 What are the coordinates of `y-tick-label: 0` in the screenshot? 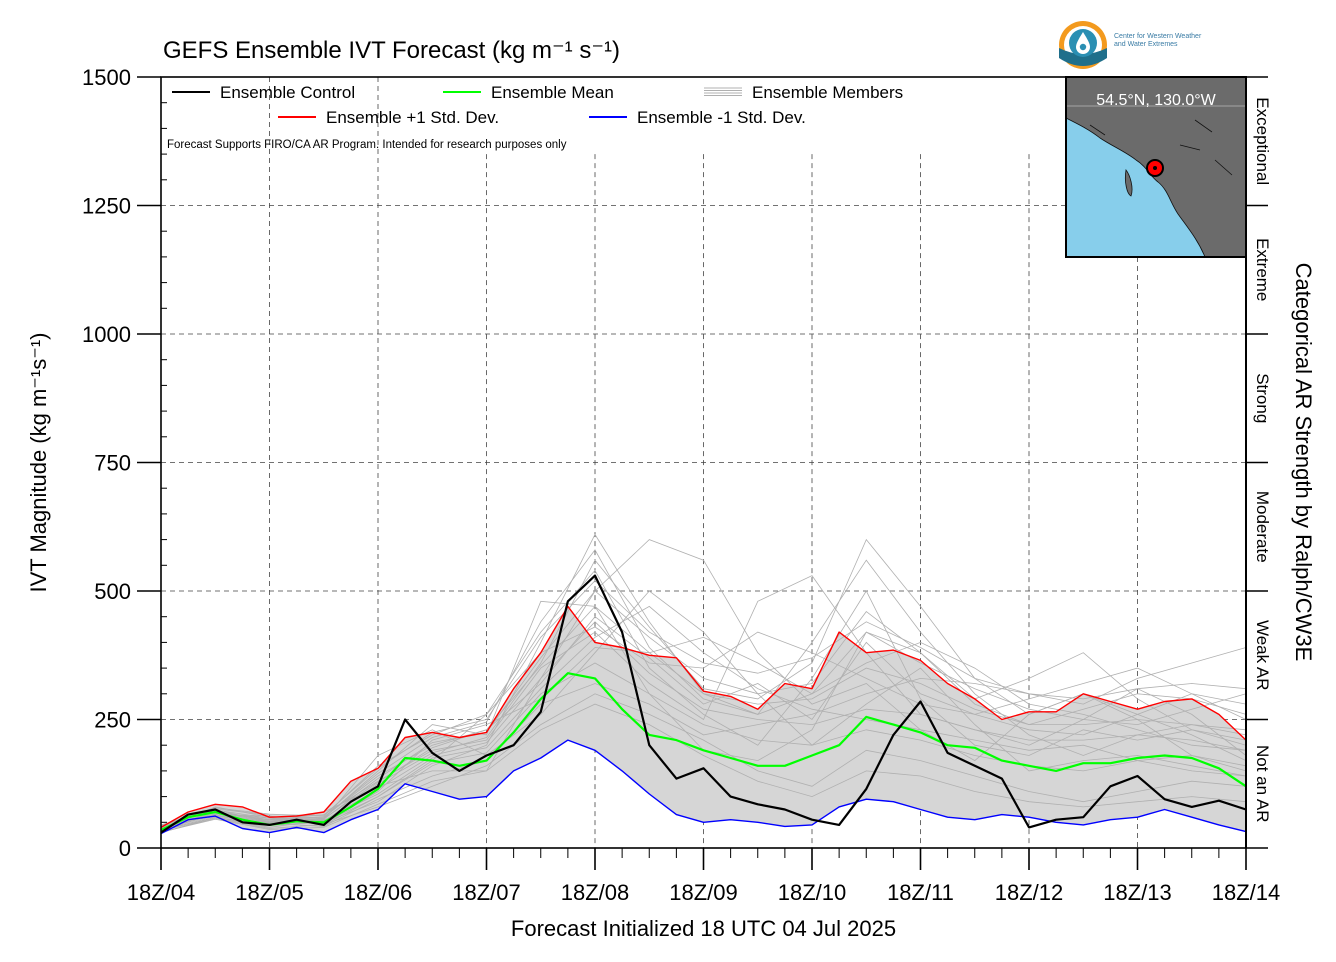 It's located at (125, 848).